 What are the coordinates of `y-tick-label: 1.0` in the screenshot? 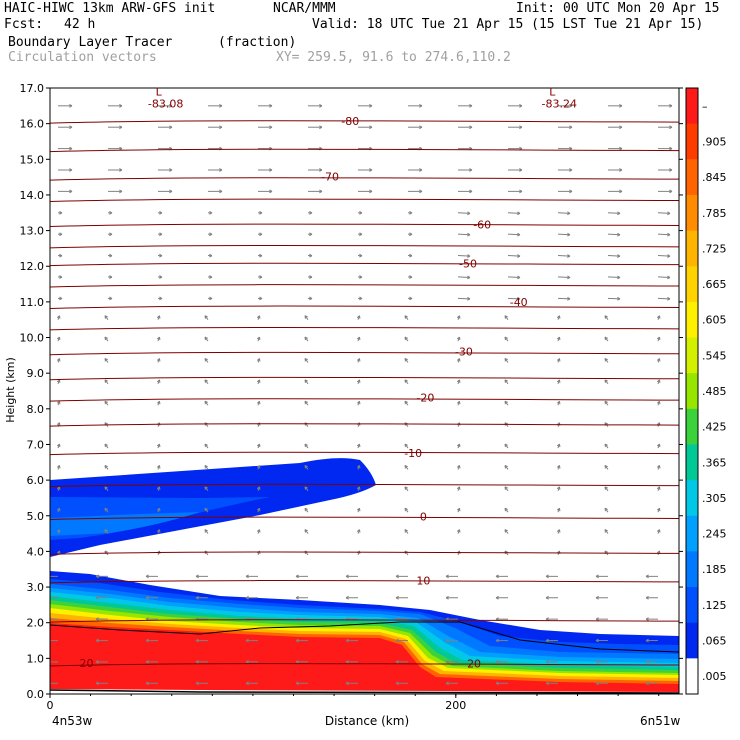 It's located at (36, 658).